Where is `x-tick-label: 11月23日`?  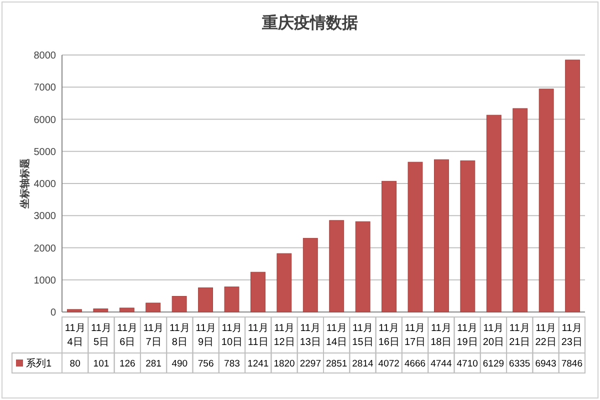 x-tick-label: 11月23日 is located at coordinates (571, 335).